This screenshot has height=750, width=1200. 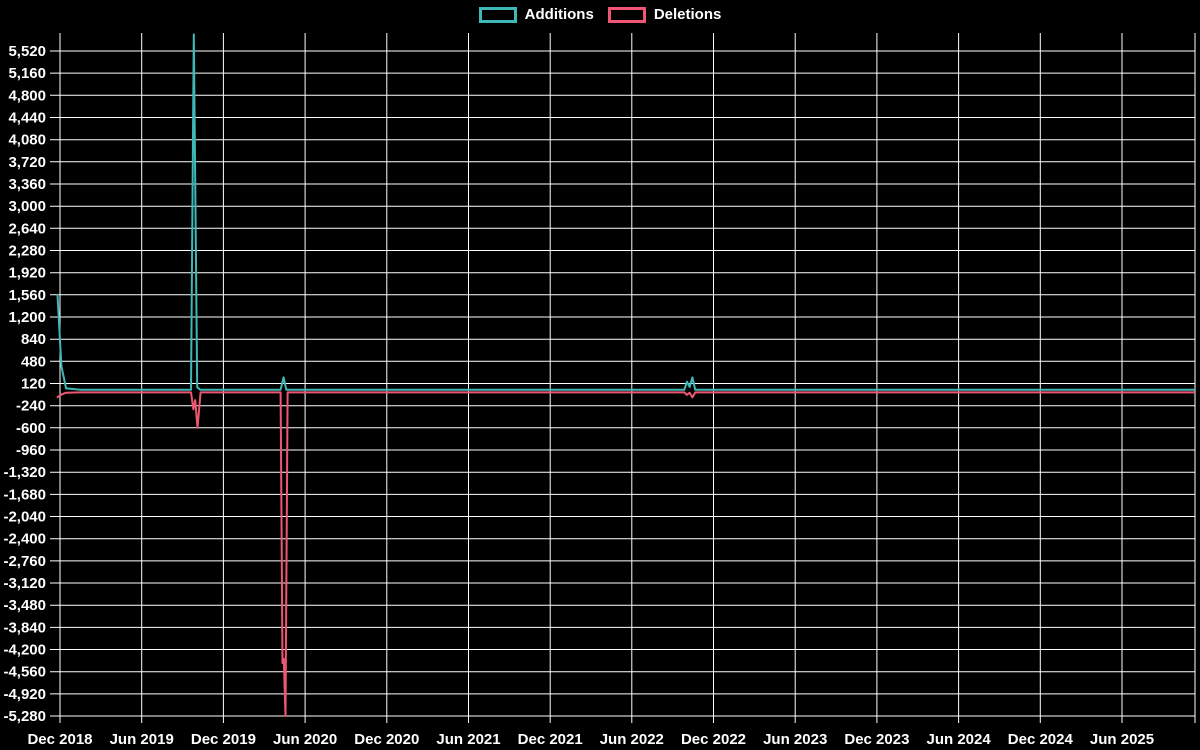 What do you see at coordinates (24, 494) in the screenshot?
I see `y-tick-label: -1,680` at bounding box center [24, 494].